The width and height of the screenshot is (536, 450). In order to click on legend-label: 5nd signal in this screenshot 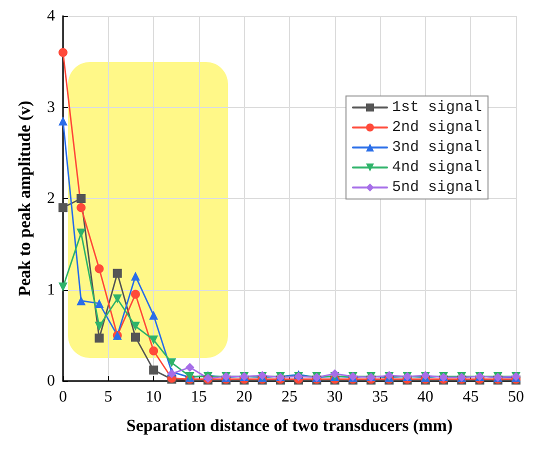, I will do `click(437, 187)`.